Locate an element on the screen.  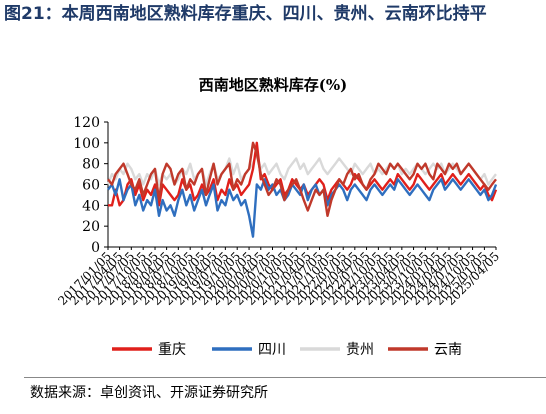
legend-label: 贵州 is located at coordinates (360, 350).